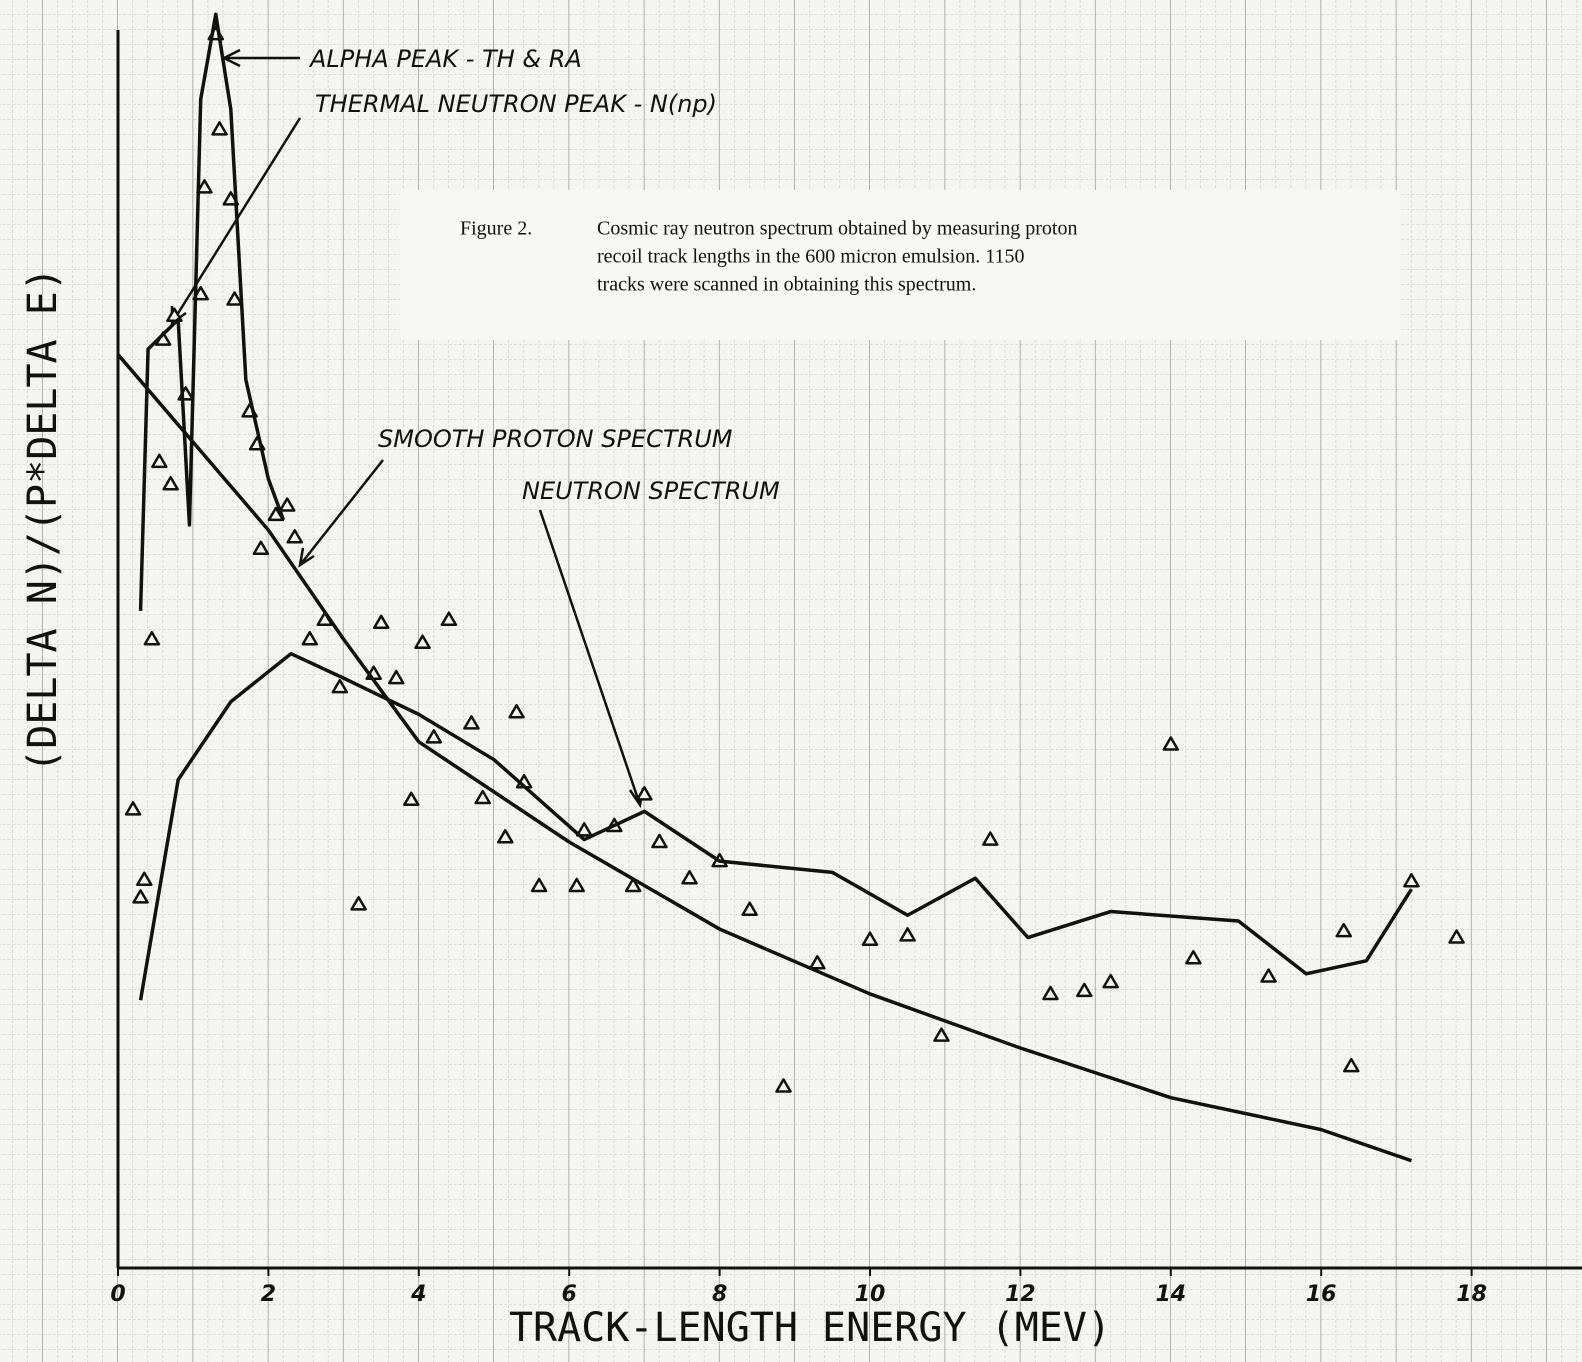 The width and height of the screenshot is (1582, 1362). What do you see at coordinates (268, 1294) in the screenshot?
I see `x-tick-label: 2` at bounding box center [268, 1294].